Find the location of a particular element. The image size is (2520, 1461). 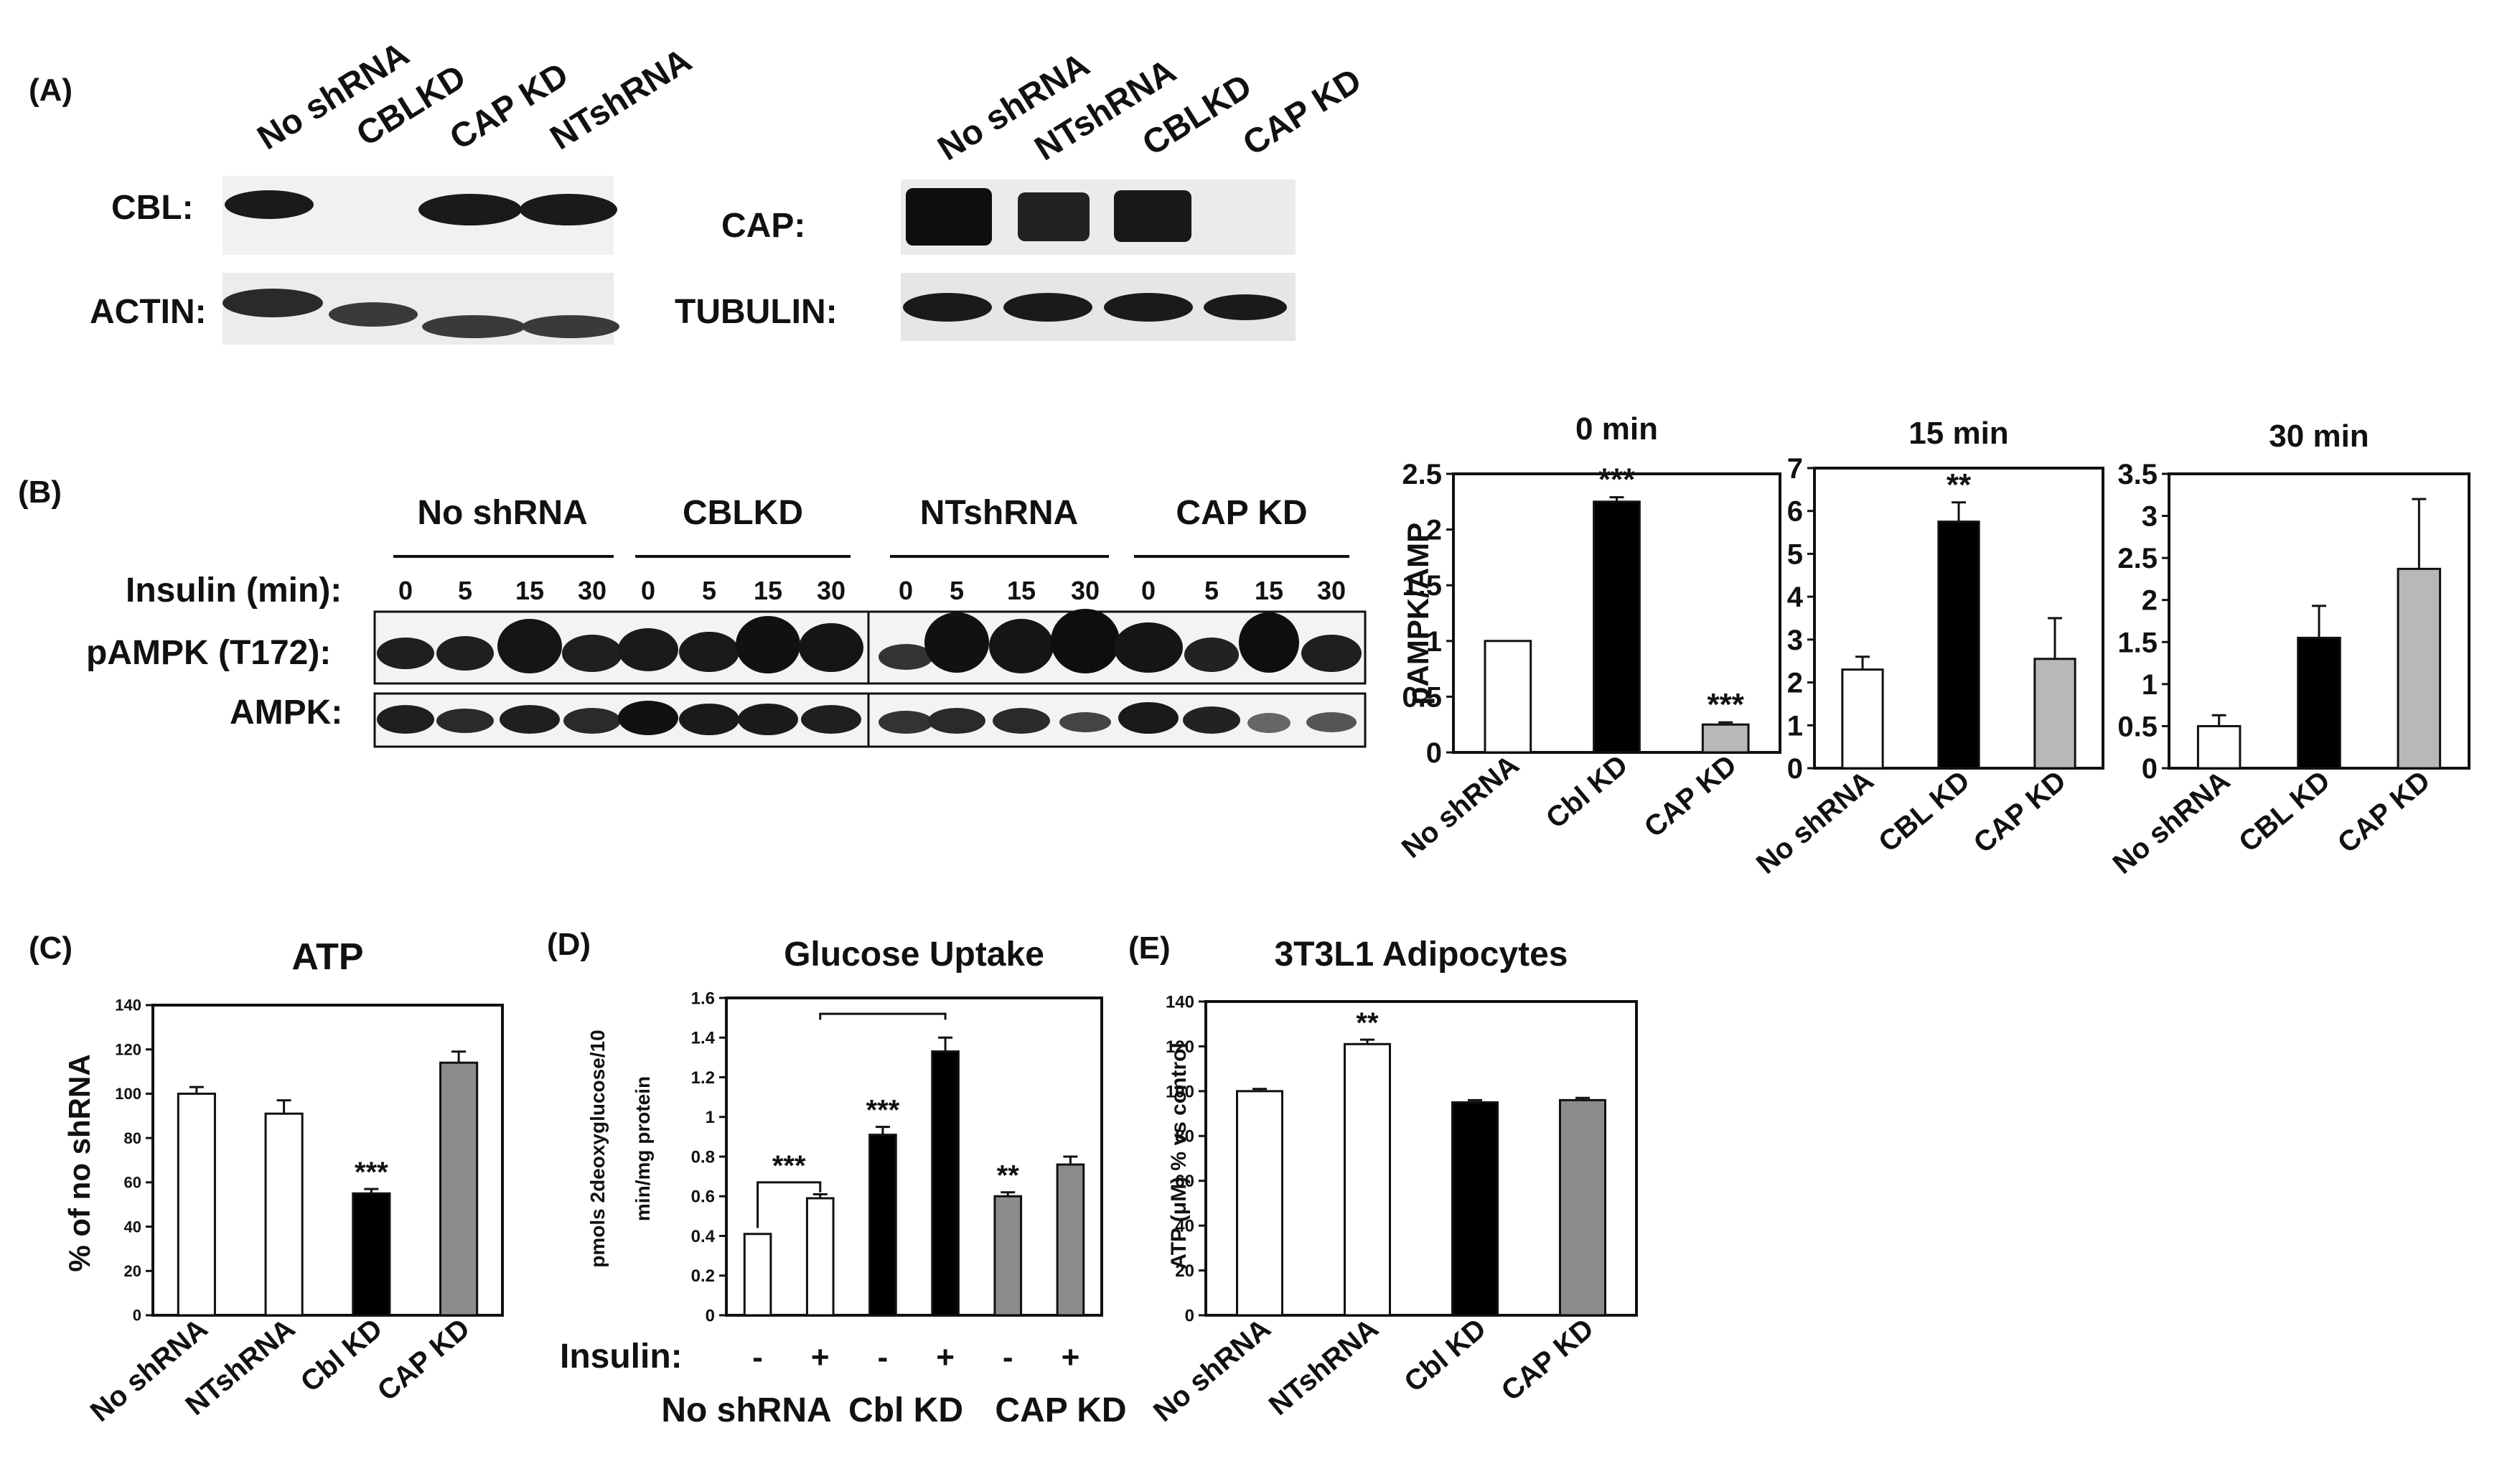

blot-pampk is located at coordinates (870, 647).